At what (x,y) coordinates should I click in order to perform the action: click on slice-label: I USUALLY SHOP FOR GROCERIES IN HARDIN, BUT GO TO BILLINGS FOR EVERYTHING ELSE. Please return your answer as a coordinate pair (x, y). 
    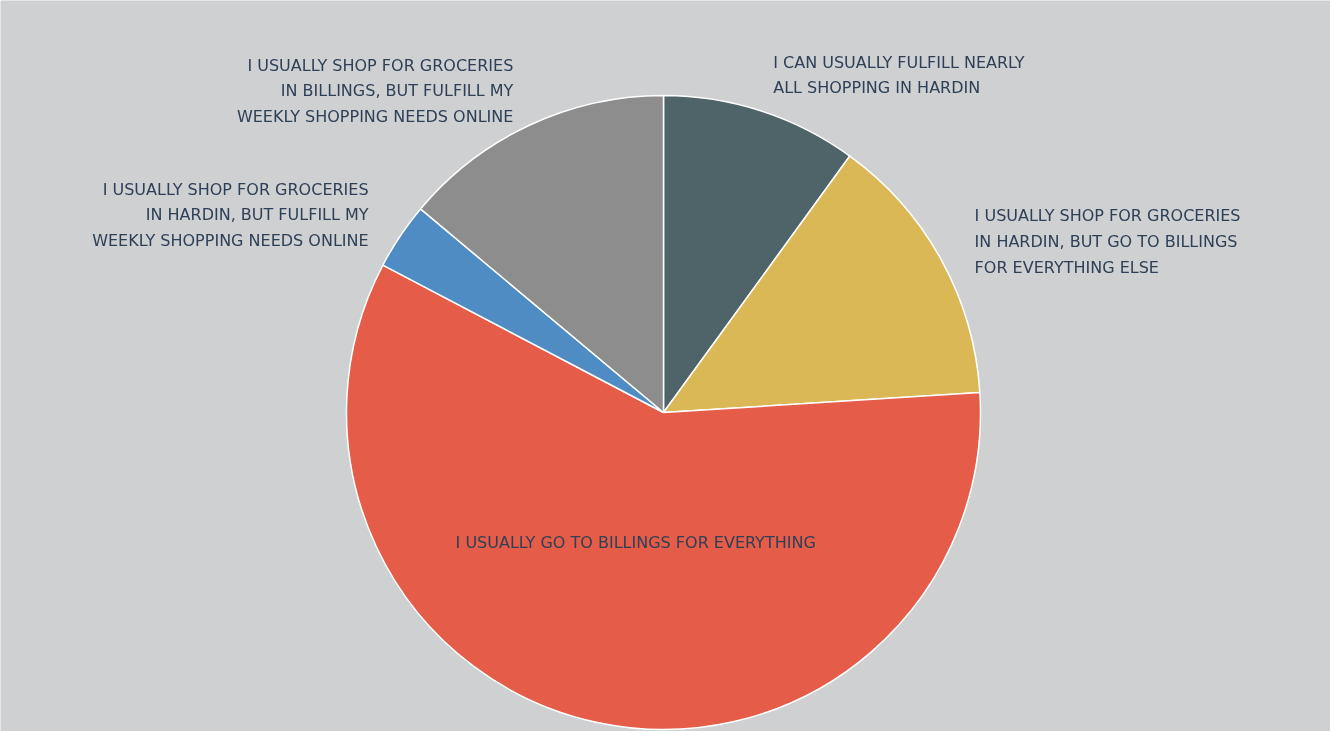
    Looking at the image, I should click on (1107, 241).